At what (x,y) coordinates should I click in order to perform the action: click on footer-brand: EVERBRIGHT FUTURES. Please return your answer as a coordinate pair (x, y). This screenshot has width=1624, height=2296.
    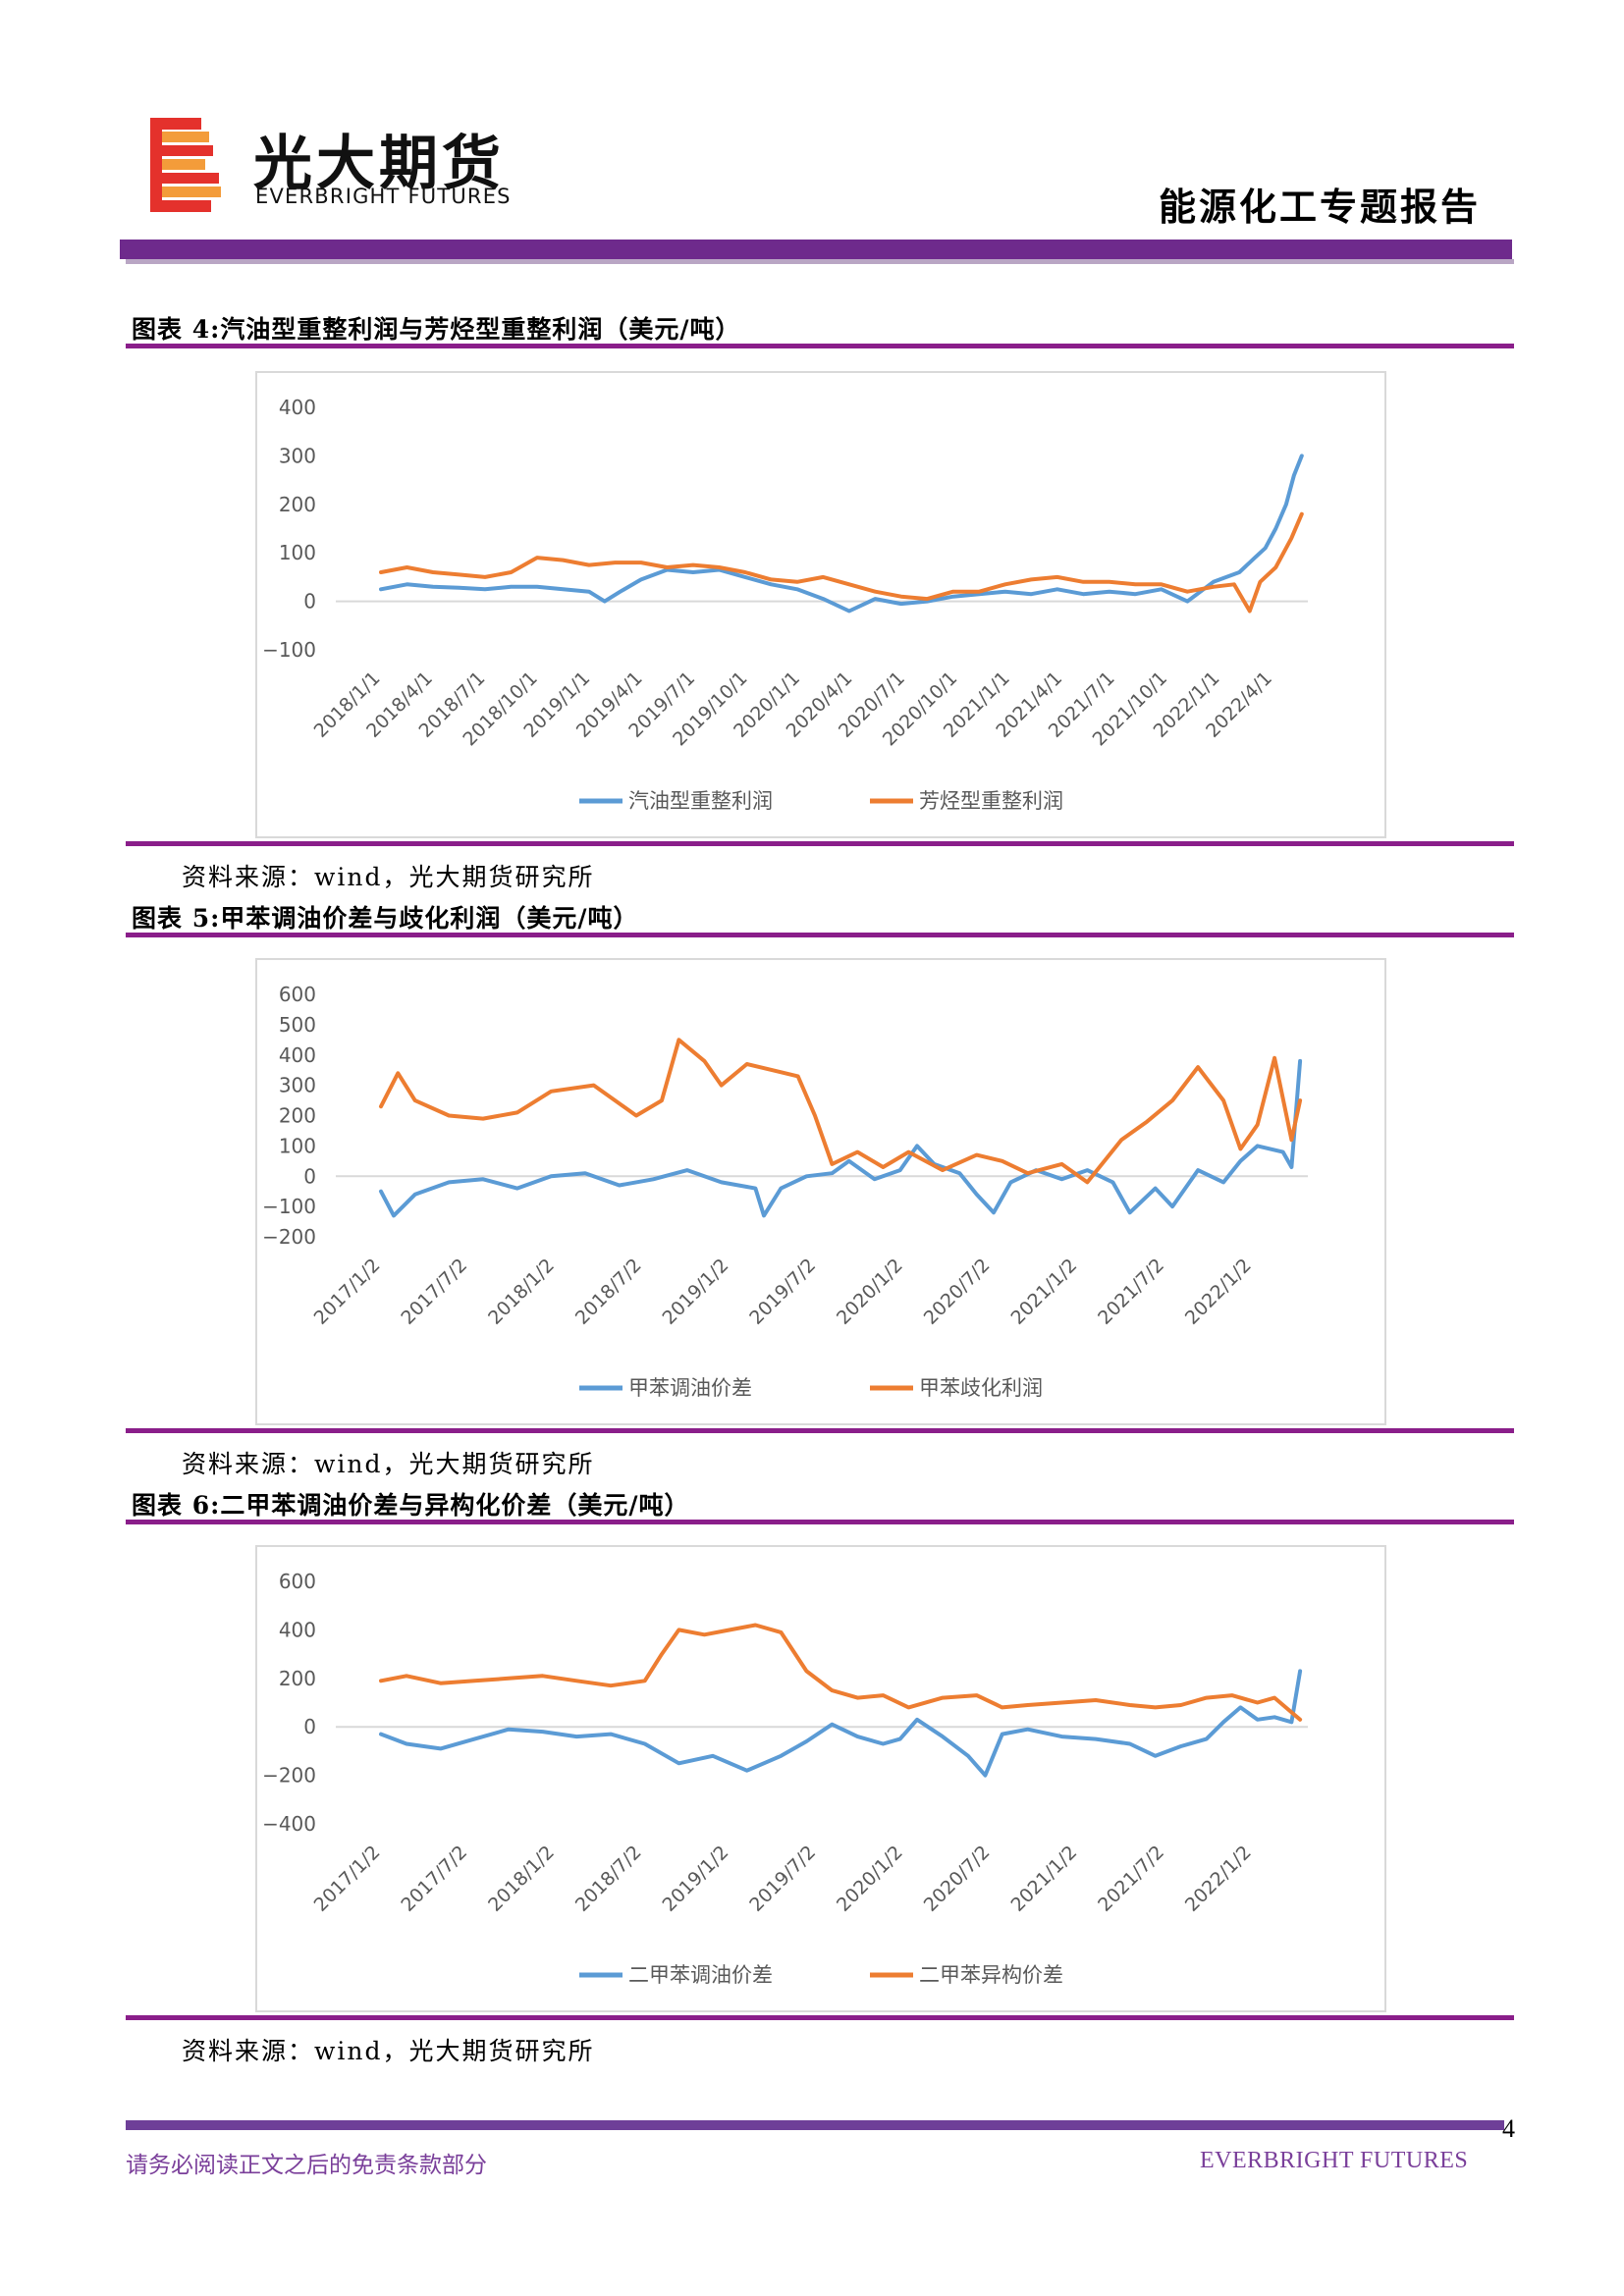
    Looking at the image, I should click on (1334, 2160).